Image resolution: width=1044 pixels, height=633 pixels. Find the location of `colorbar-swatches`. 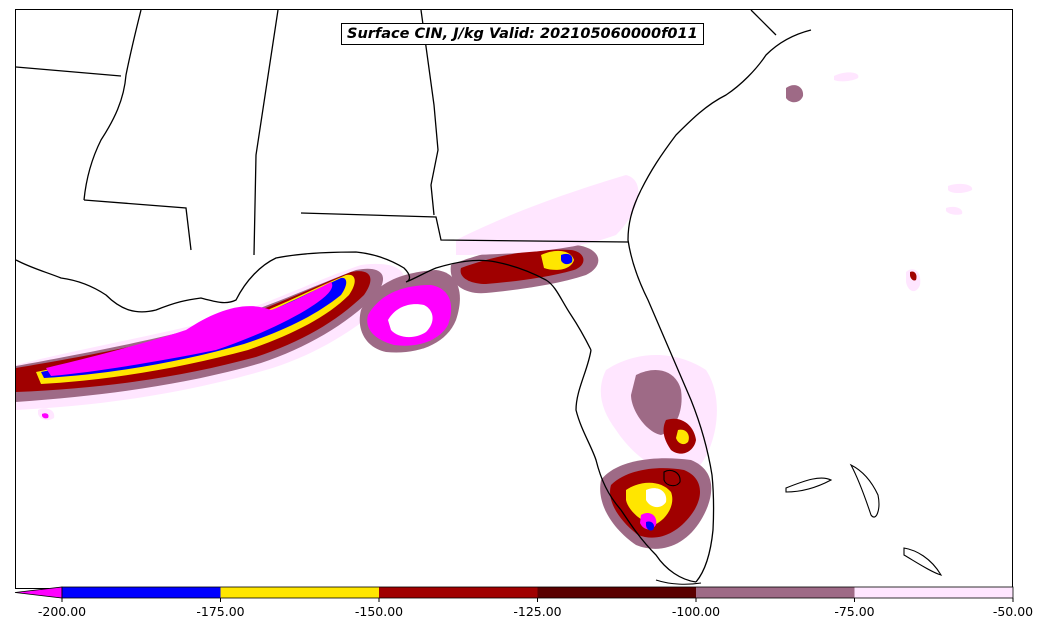

colorbar-swatches is located at coordinates (514, 592).